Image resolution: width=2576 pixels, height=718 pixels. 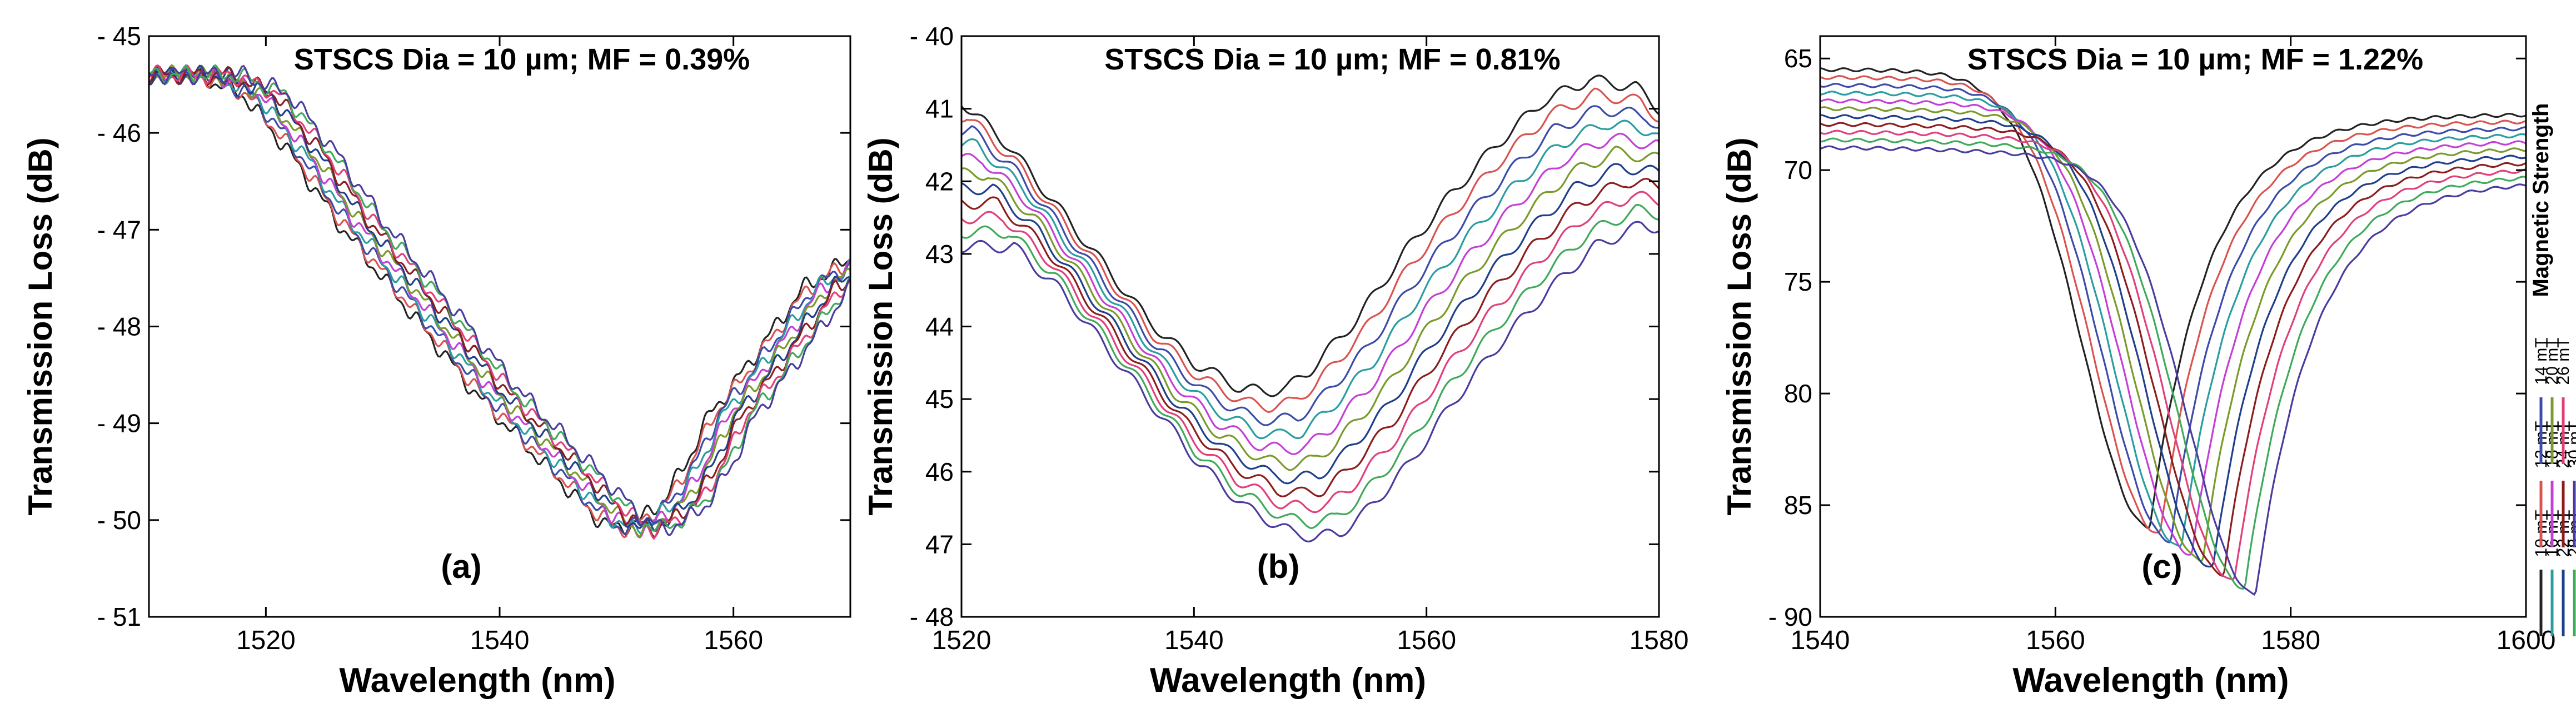 I want to click on series-line-20-mT, so click(x=1310, y=308).